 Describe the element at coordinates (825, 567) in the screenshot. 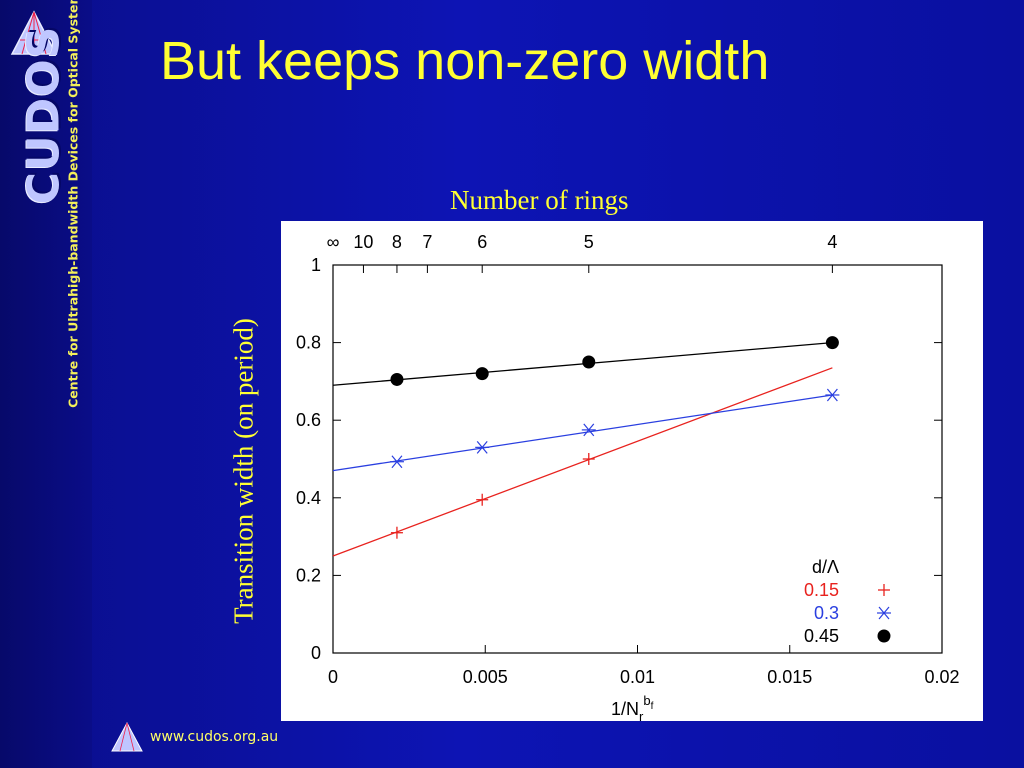

I see `legend-title: d/Λ` at that location.